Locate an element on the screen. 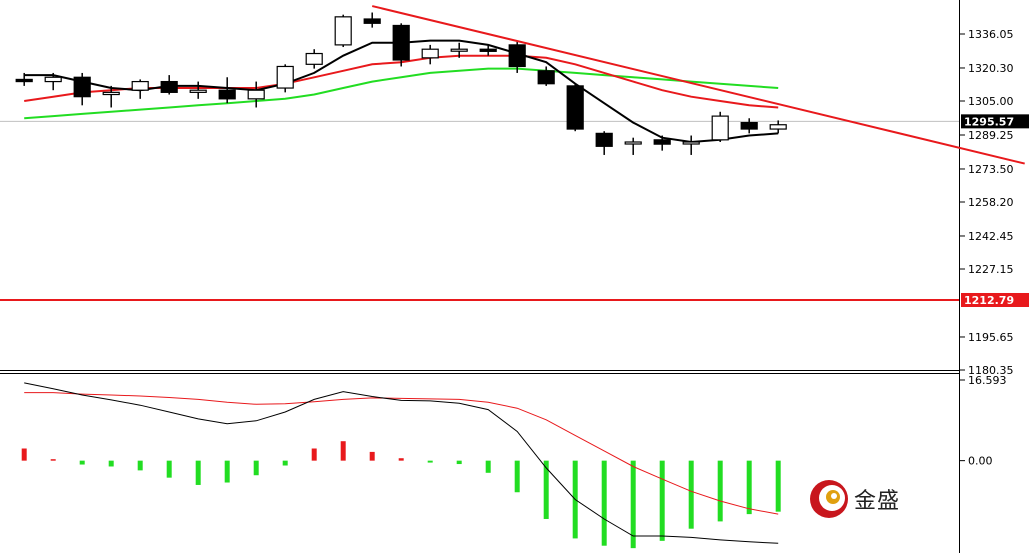  price-tick-label: 1180.35 is located at coordinates (991, 370).